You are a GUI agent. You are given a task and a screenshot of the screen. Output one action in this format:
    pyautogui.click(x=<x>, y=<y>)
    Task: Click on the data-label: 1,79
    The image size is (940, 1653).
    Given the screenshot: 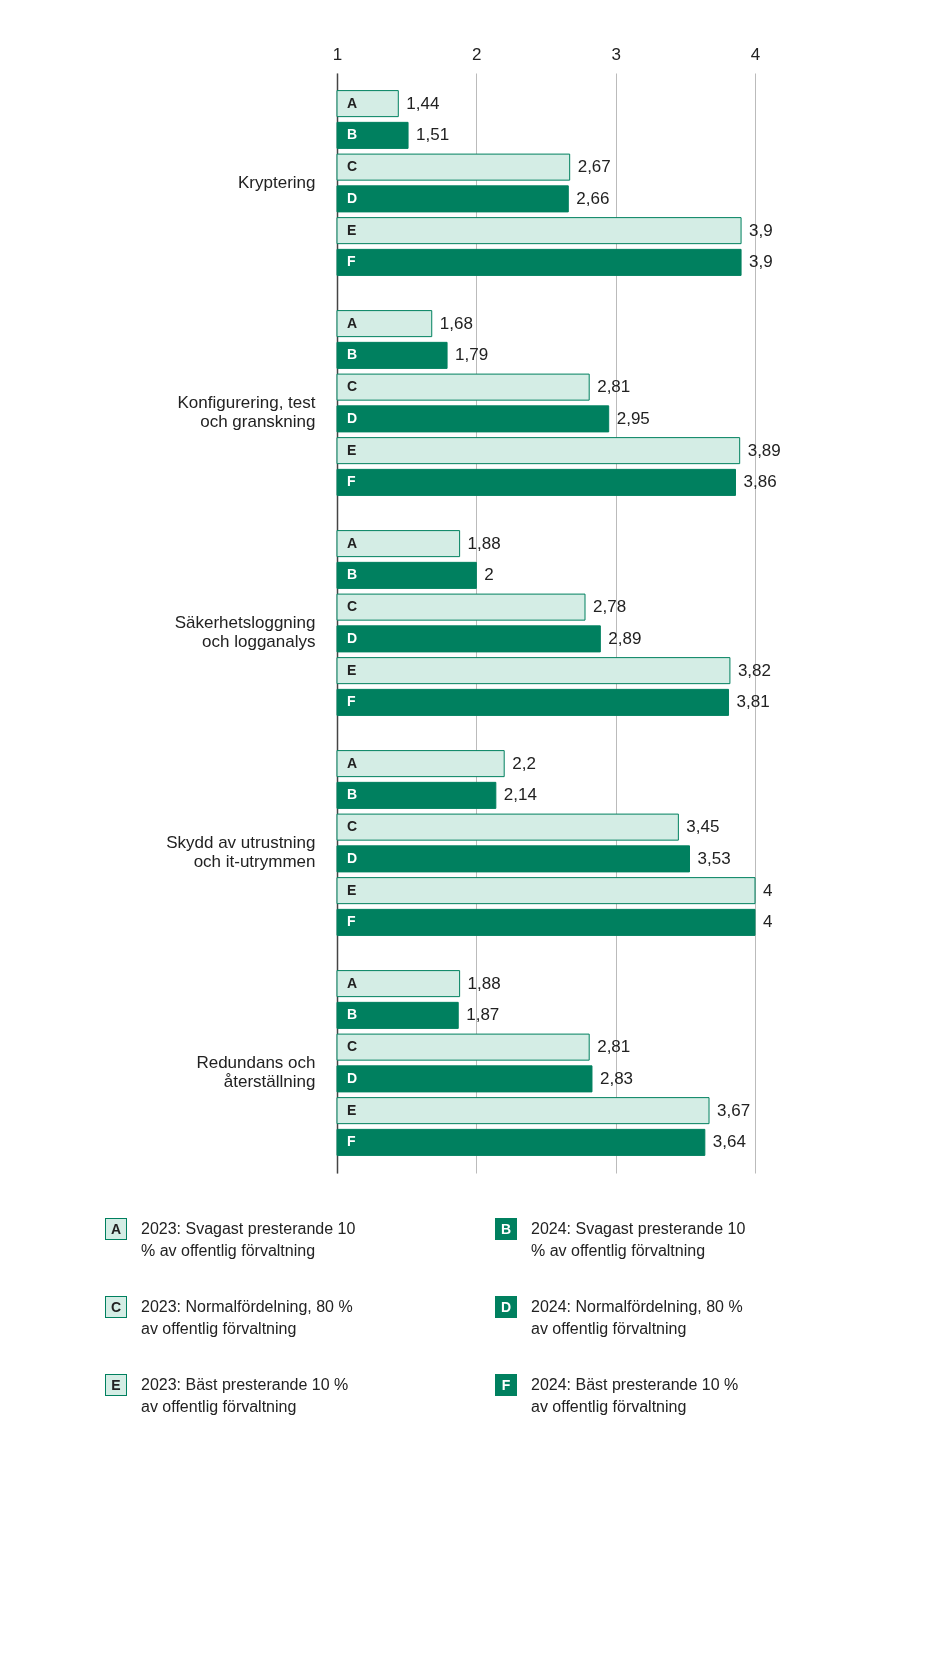 What is the action you would take?
    pyautogui.click(x=472, y=355)
    